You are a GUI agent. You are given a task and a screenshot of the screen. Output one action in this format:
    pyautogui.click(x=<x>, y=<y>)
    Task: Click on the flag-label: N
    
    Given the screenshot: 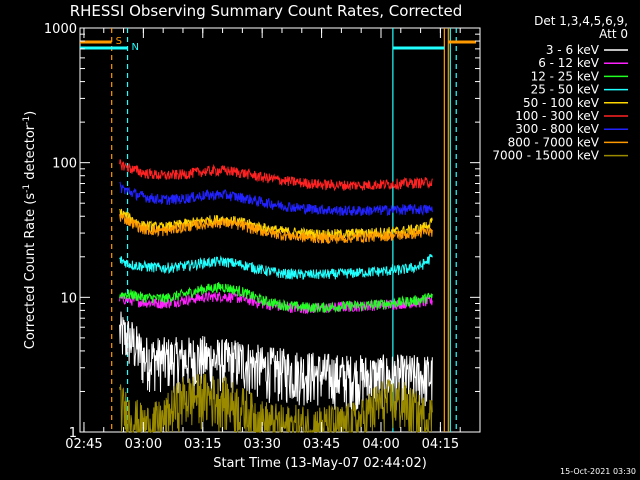 What is the action you would take?
    pyautogui.click(x=135, y=47)
    